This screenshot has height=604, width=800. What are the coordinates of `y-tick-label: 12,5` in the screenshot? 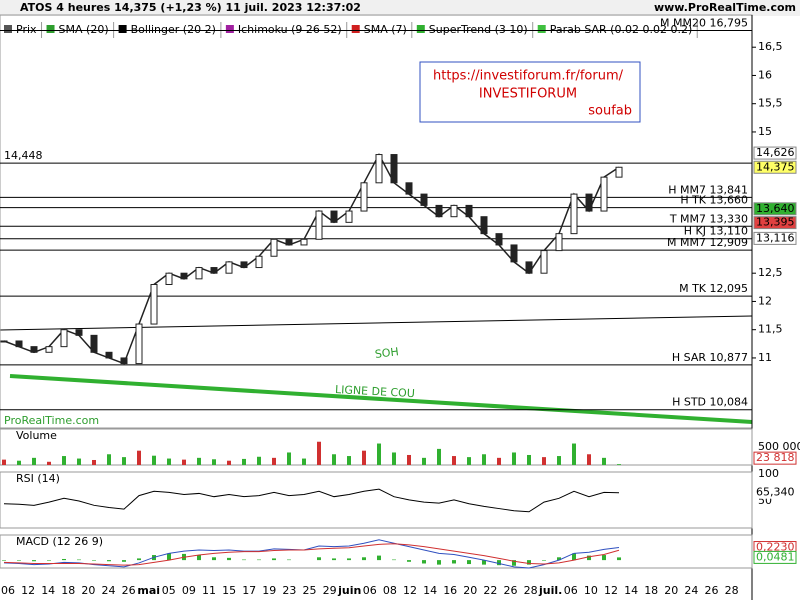 It's located at (770, 272).